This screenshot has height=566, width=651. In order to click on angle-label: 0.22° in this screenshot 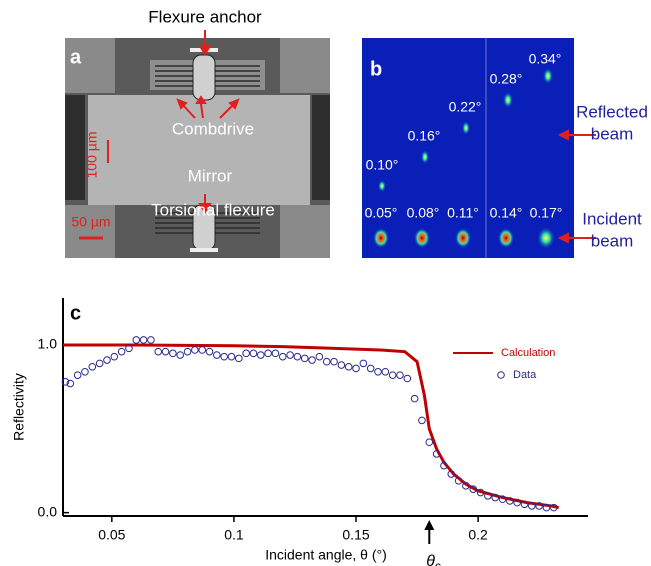, I will do `click(465, 107)`.